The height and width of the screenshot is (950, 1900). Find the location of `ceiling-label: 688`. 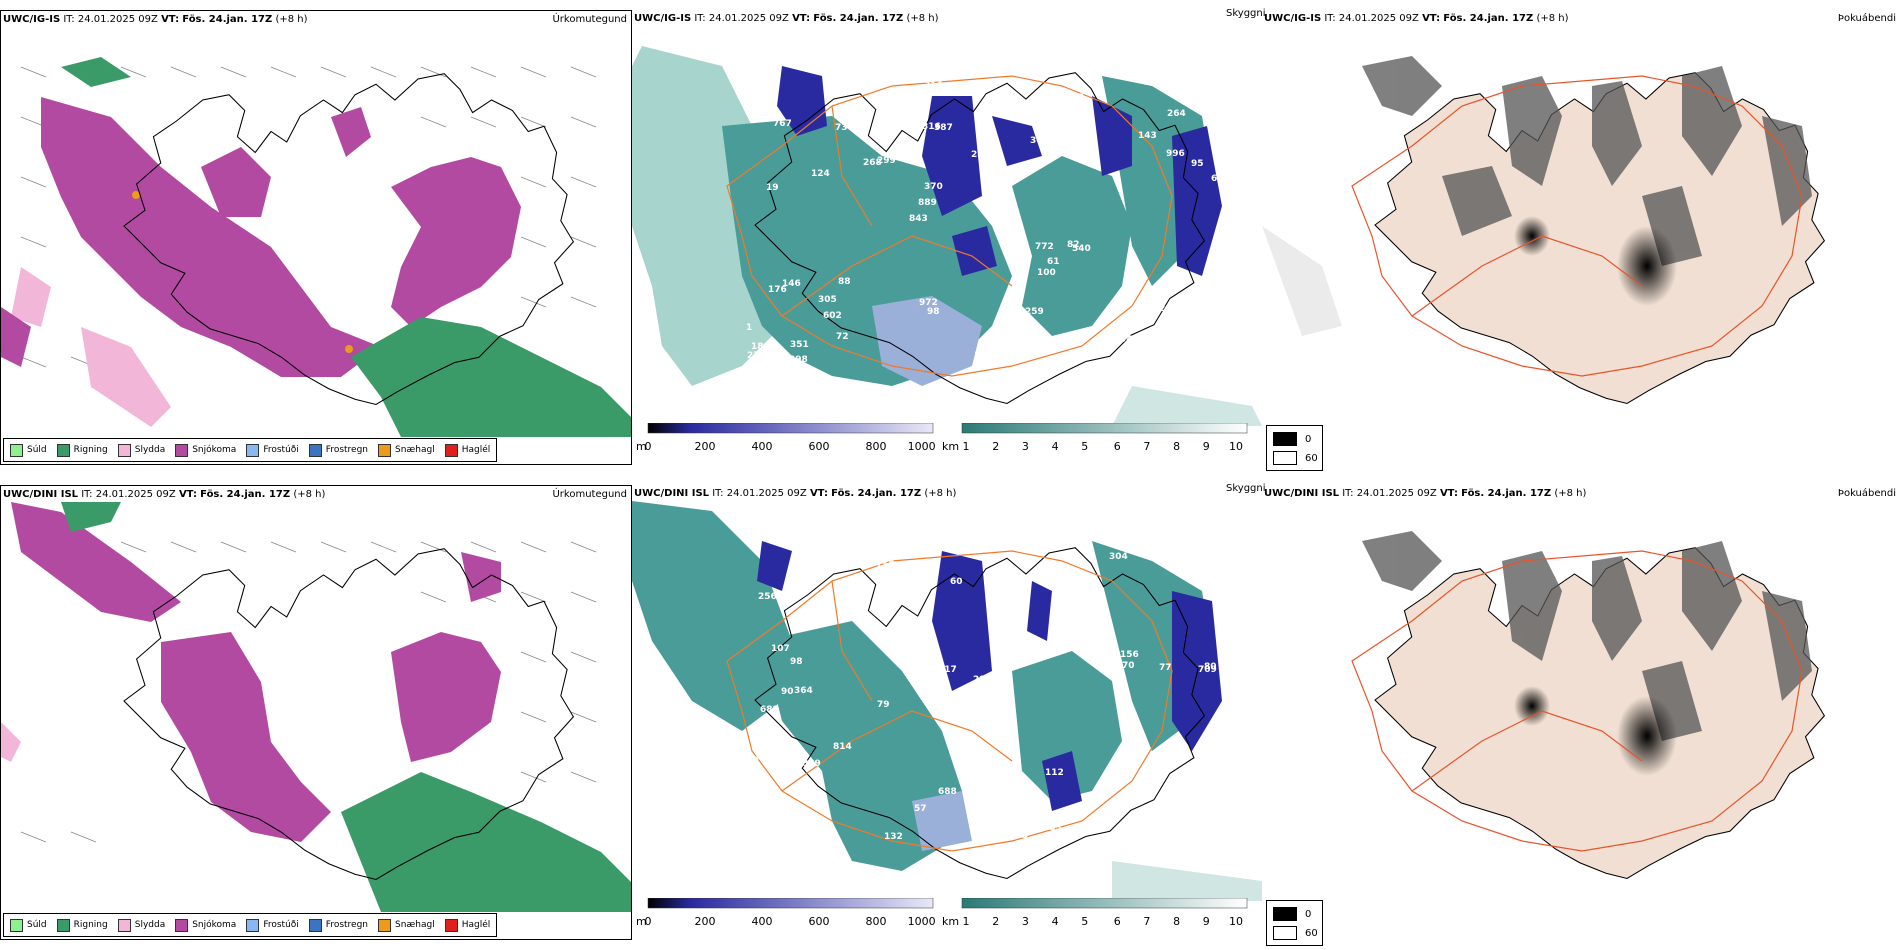

ceiling-label: 688 is located at coordinates (769, 710).